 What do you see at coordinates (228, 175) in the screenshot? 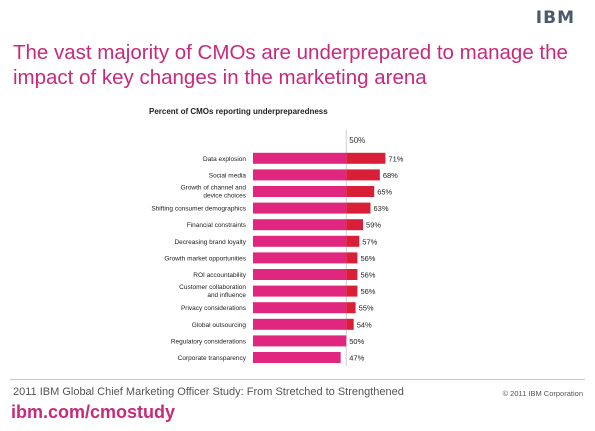
I see `category-label: Social media` at bounding box center [228, 175].